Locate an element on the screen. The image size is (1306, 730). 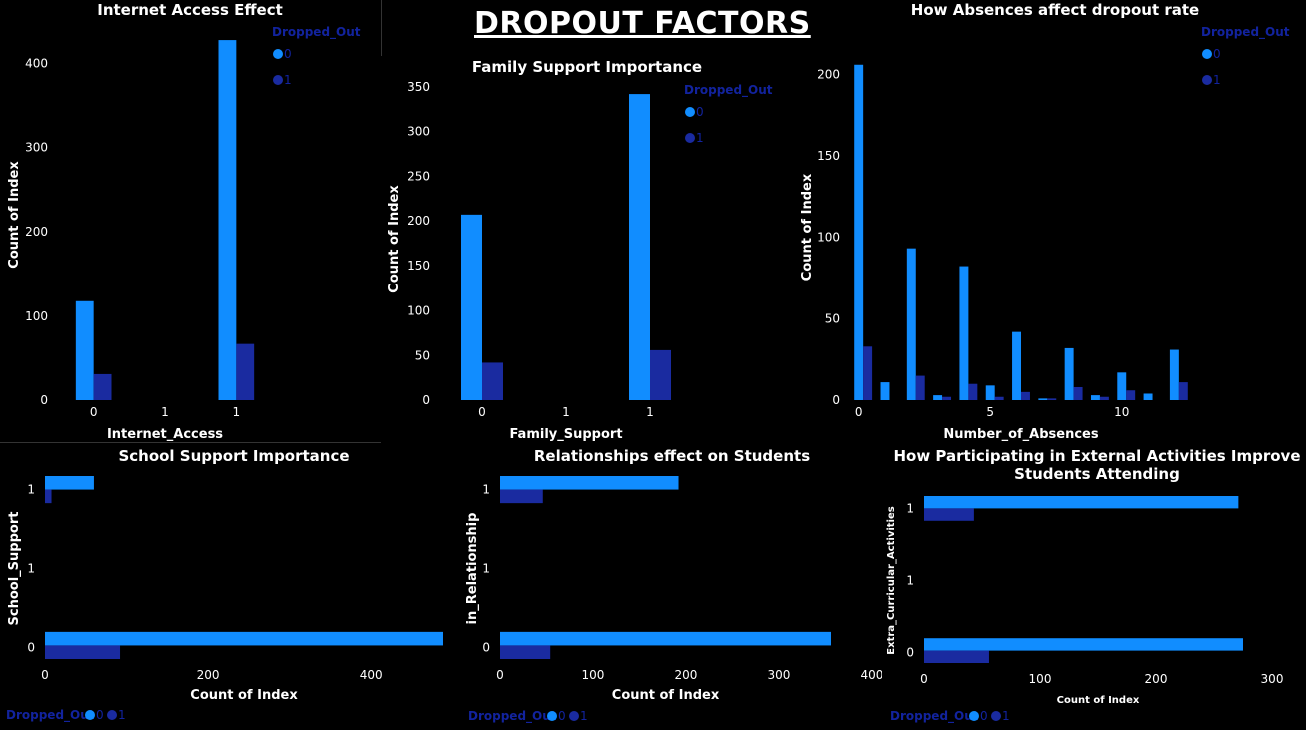
y-tick-label: 50 is located at coordinates (832, 319).